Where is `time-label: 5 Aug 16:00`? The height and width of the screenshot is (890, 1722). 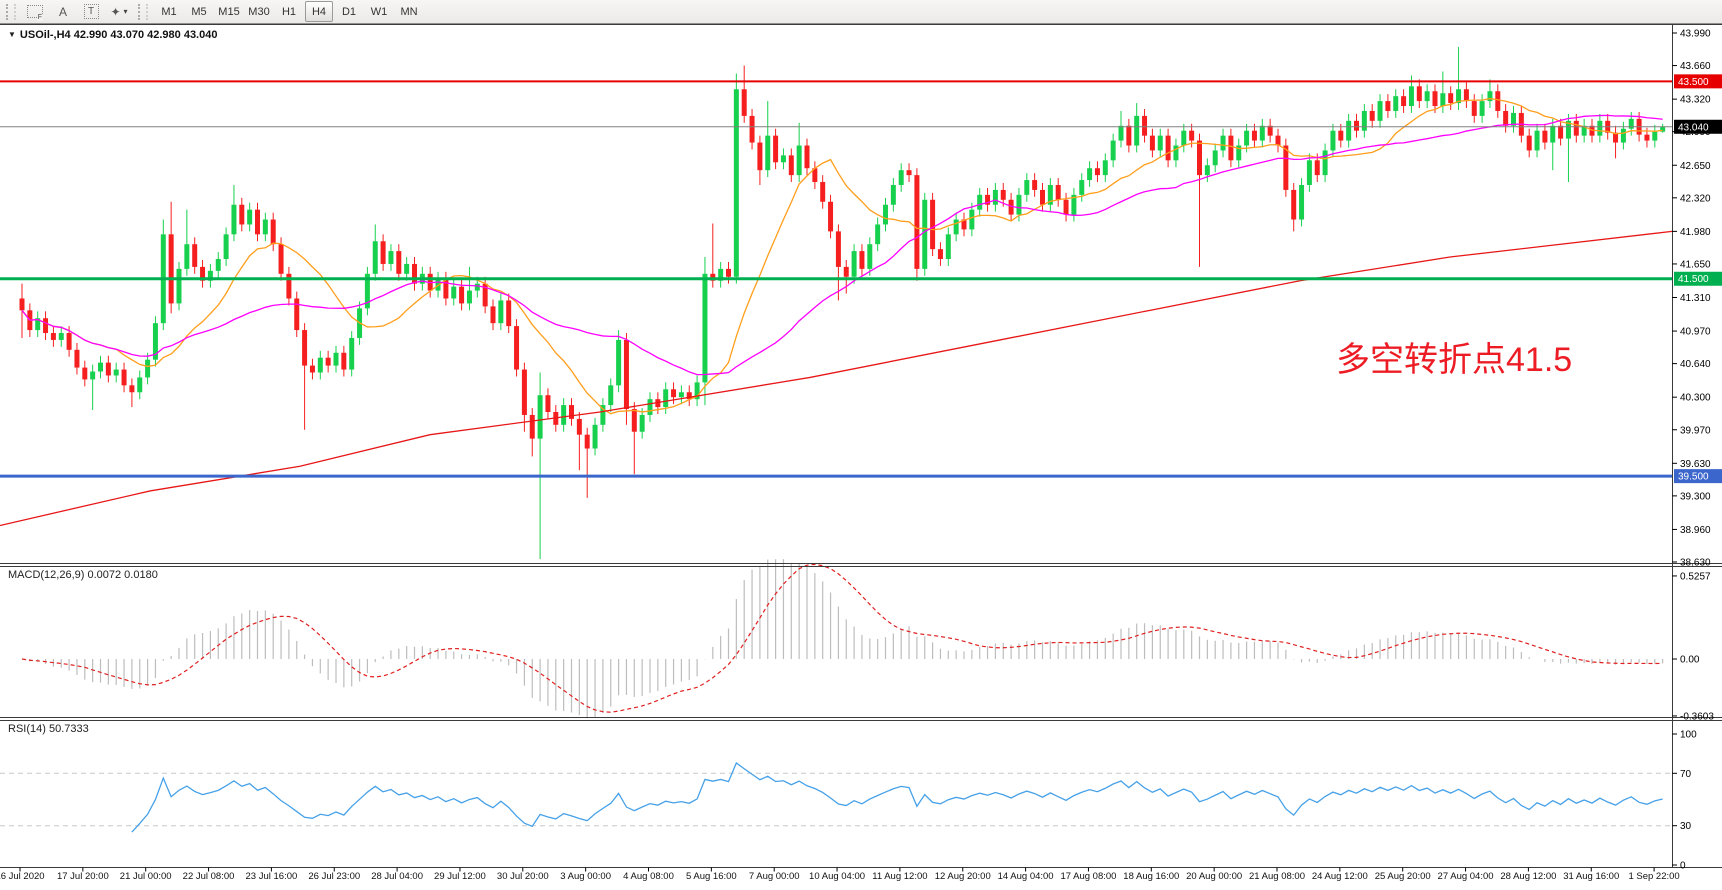
time-label: 5 Aug 16:00 is located at coordinates (711, 876).